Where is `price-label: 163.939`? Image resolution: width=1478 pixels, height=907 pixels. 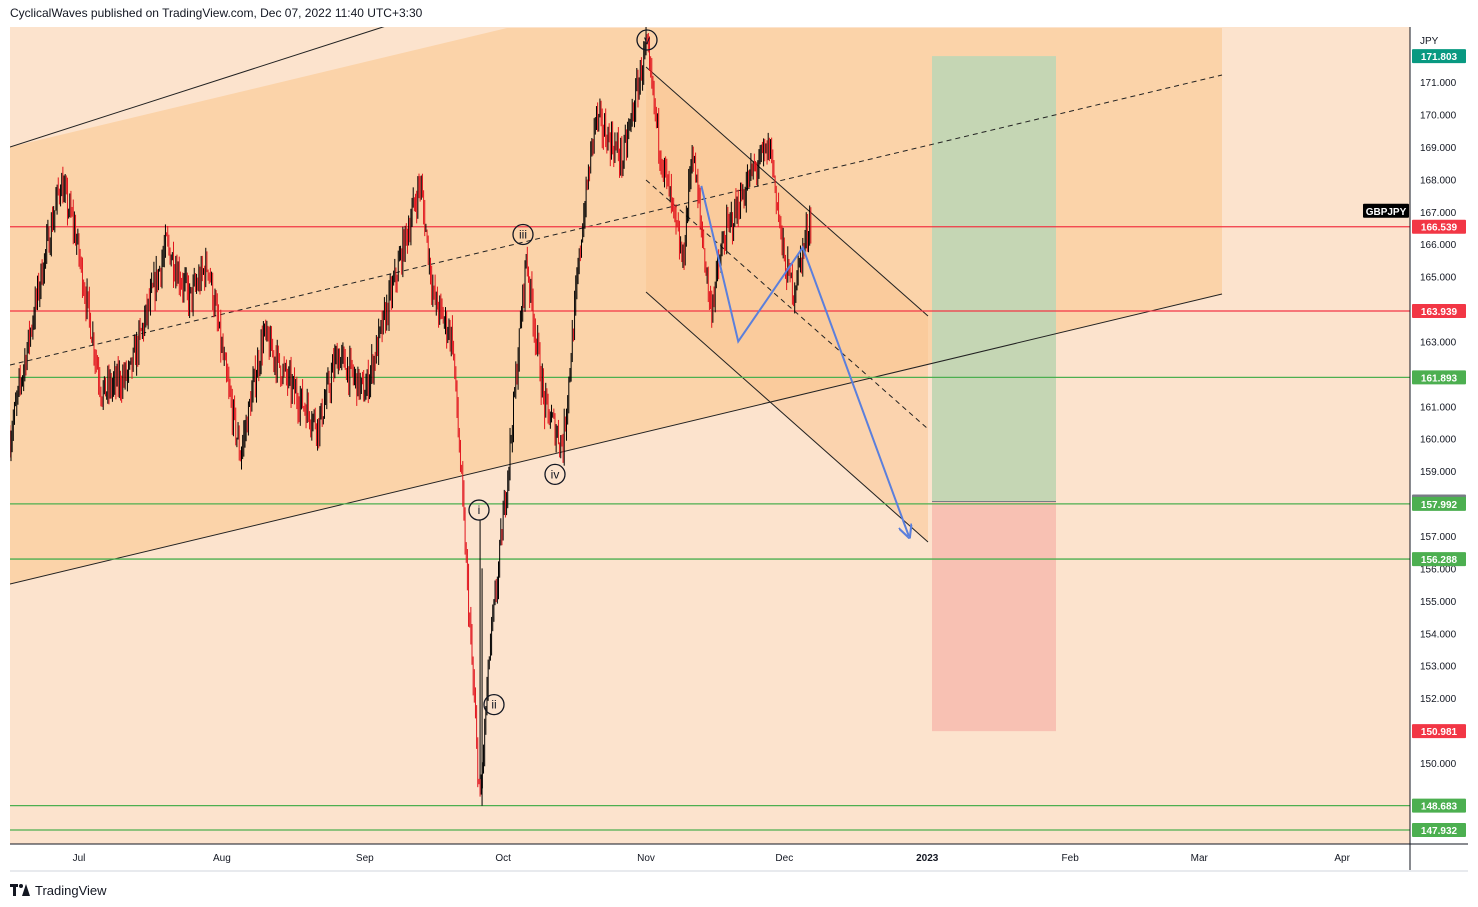
price-label: 163.939 is located at coordinates (1439, 311).